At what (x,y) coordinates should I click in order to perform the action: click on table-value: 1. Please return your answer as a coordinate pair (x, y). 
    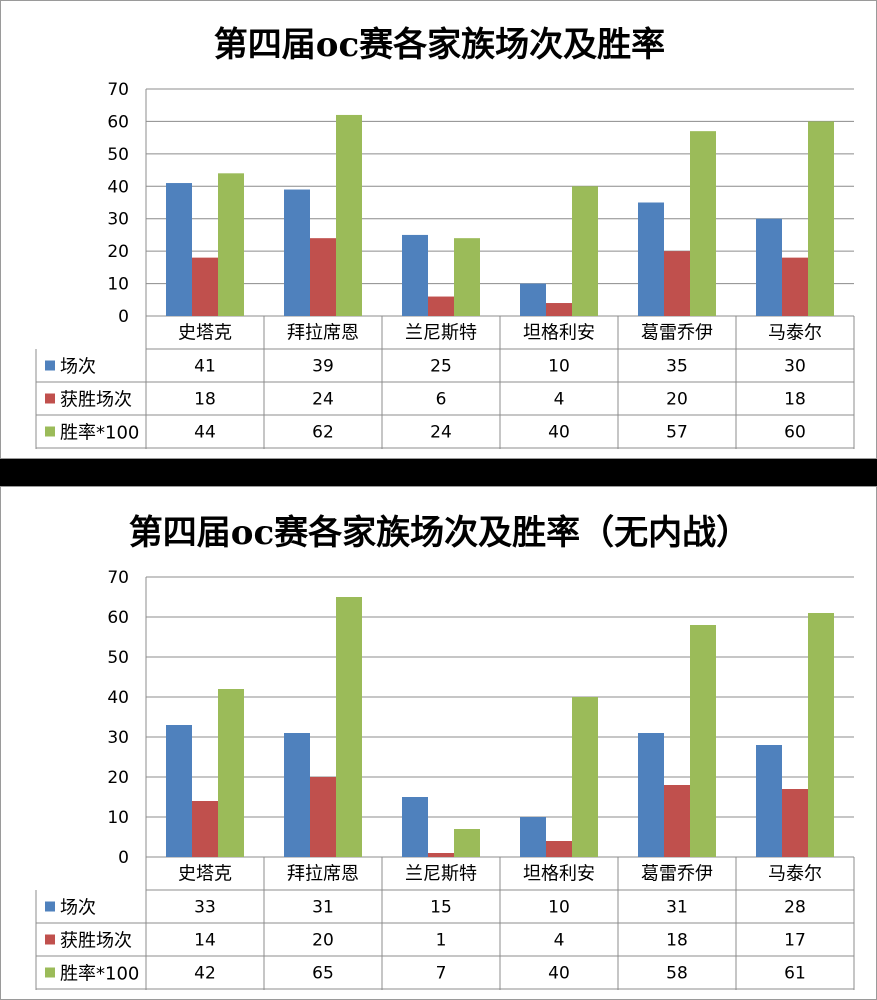
    Looking at the image, I should click on (441, 941).